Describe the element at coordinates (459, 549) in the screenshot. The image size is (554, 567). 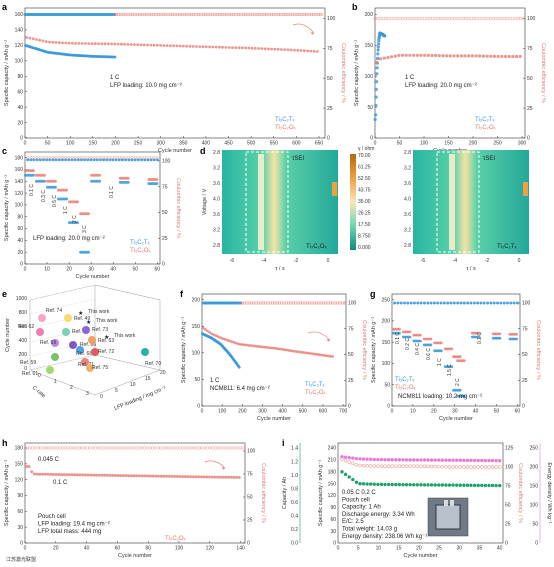
I see `x-tick-label: 30` at that location.